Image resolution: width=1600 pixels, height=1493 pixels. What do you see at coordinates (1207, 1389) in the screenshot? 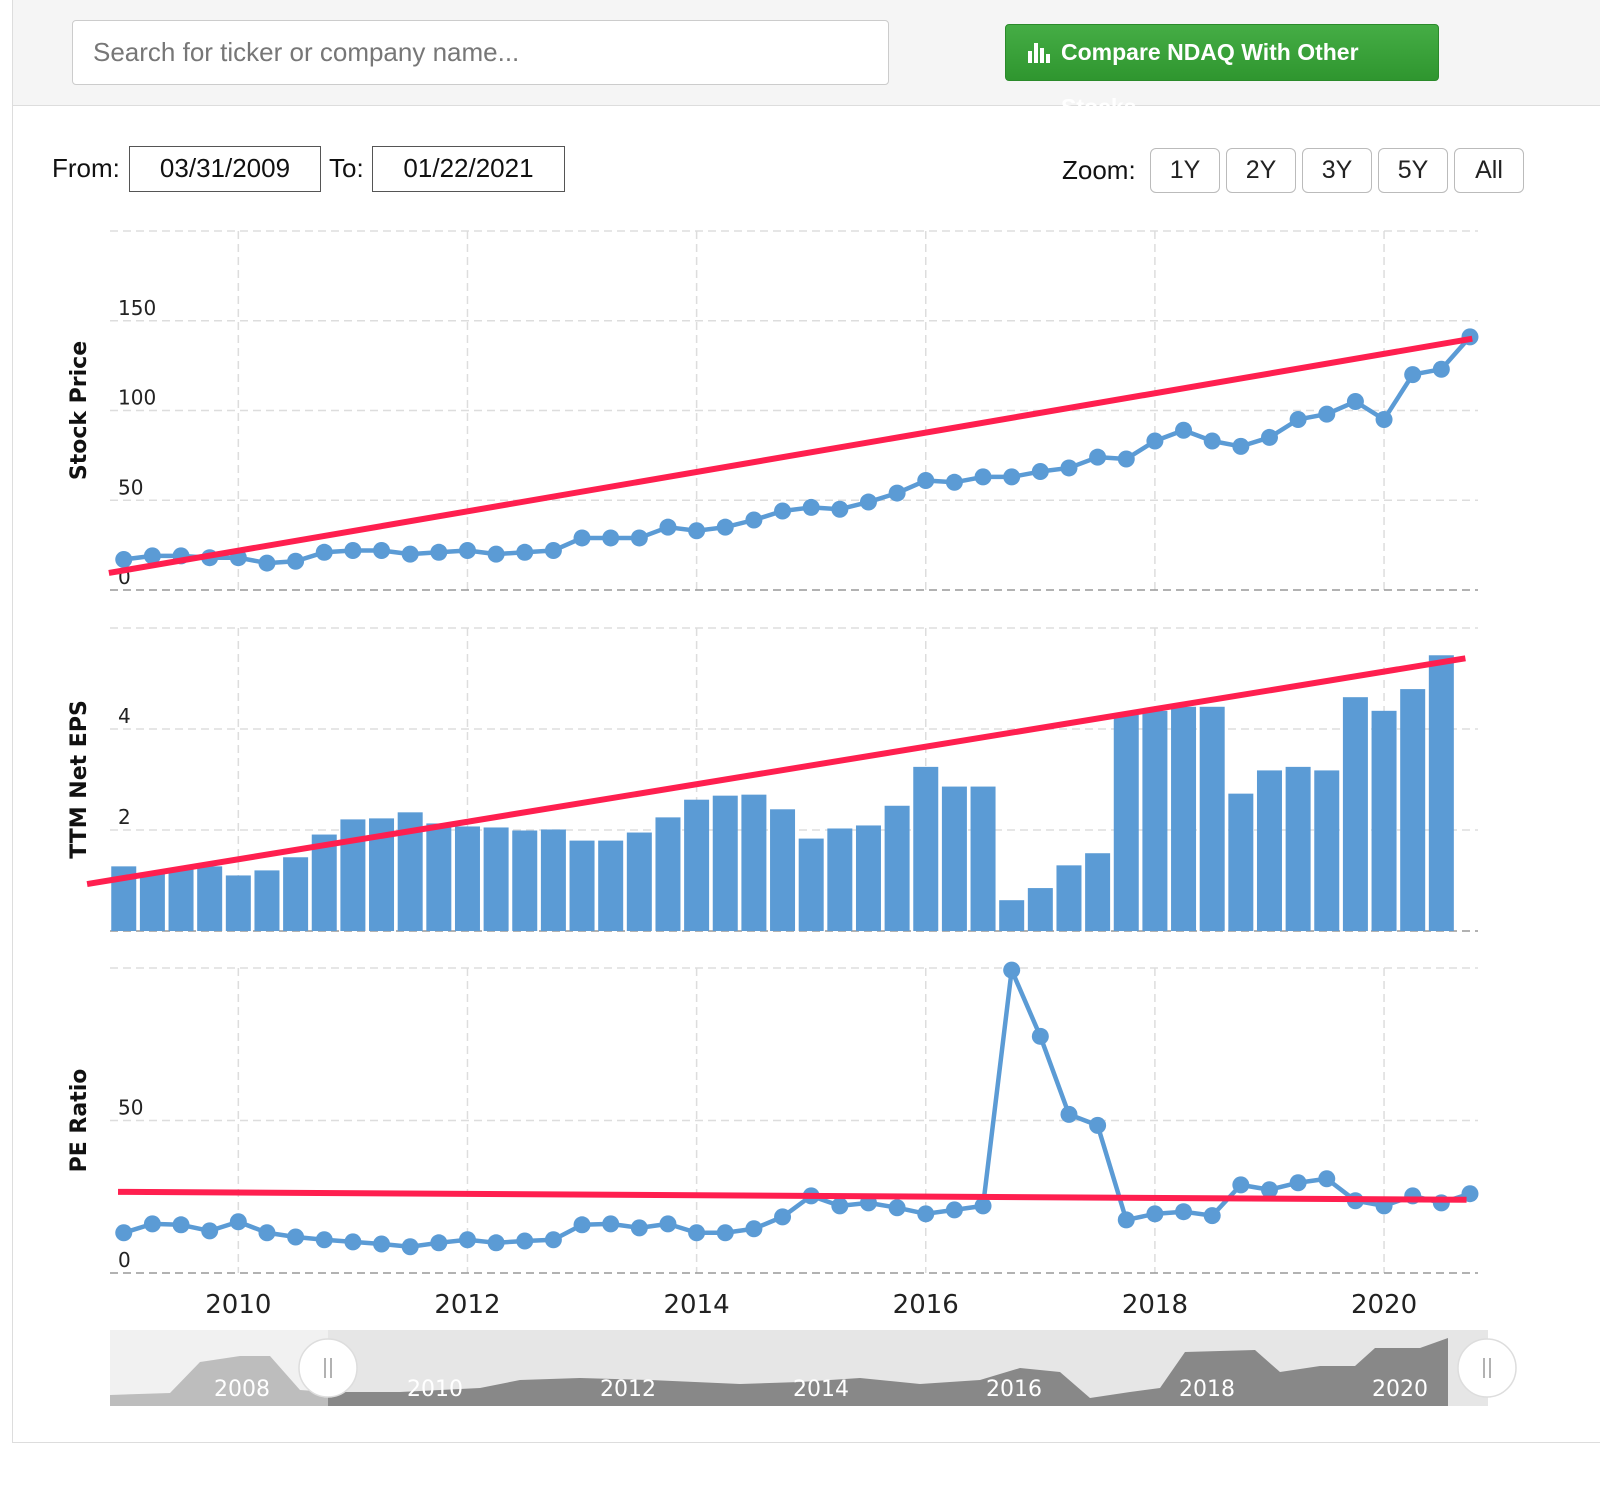
I see `navigator-label: 2018` at bounding box center [1207, 1389].